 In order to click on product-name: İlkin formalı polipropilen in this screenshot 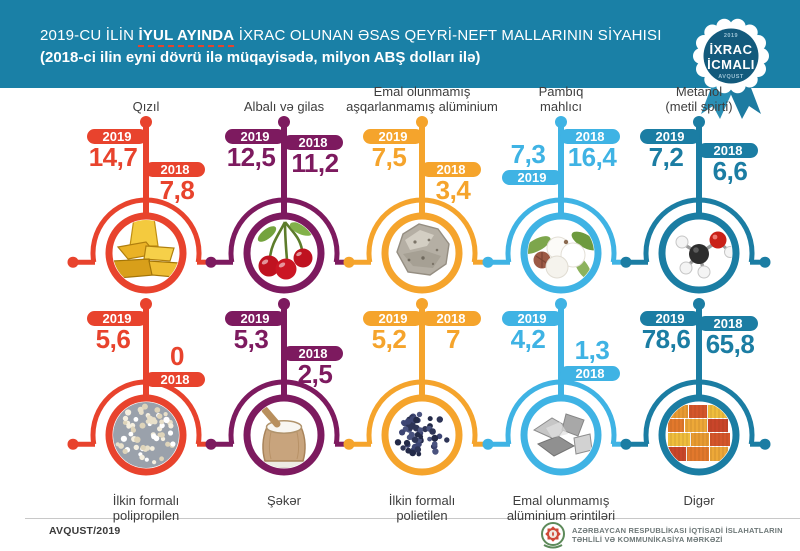, I will do `click(146, 508)`.